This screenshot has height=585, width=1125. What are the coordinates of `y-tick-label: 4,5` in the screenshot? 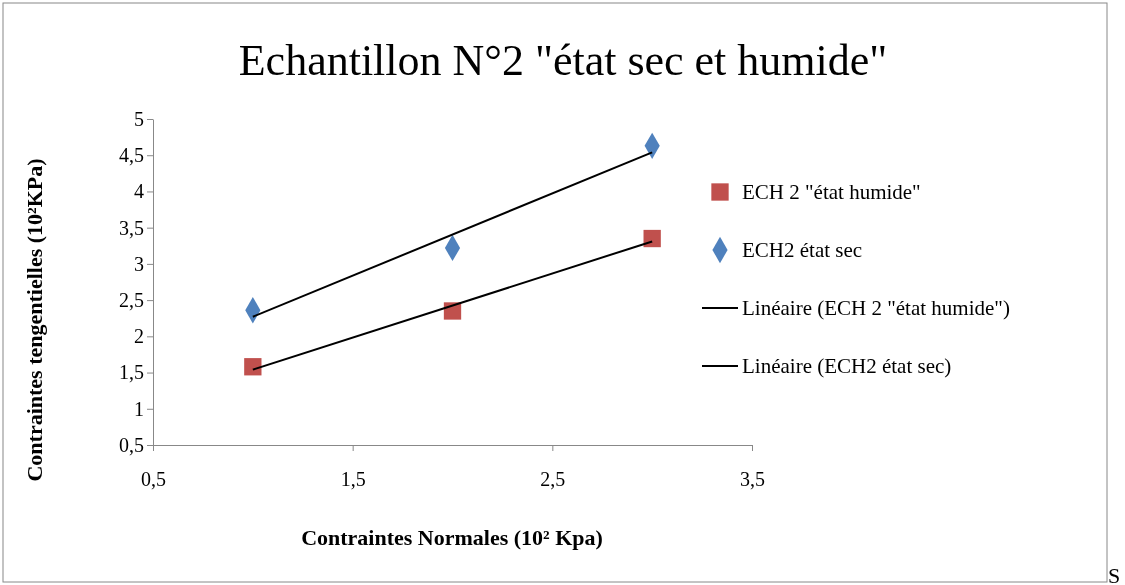 It's located at (131, 155).